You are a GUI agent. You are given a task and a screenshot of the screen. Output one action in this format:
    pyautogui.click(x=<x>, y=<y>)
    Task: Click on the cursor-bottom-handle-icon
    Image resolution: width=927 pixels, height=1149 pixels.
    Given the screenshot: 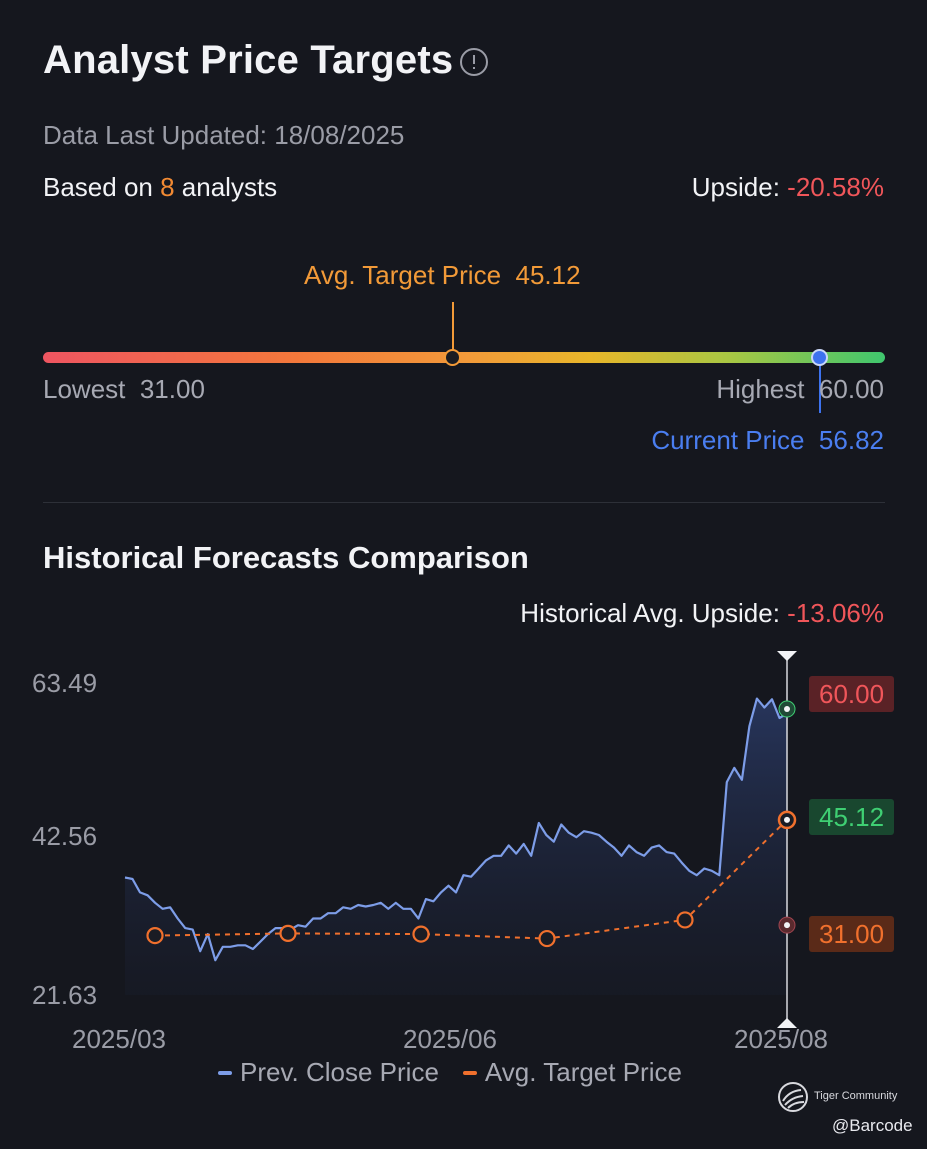 What is the action you would take?
    pyautogui.click(x=787, y=1023)
    